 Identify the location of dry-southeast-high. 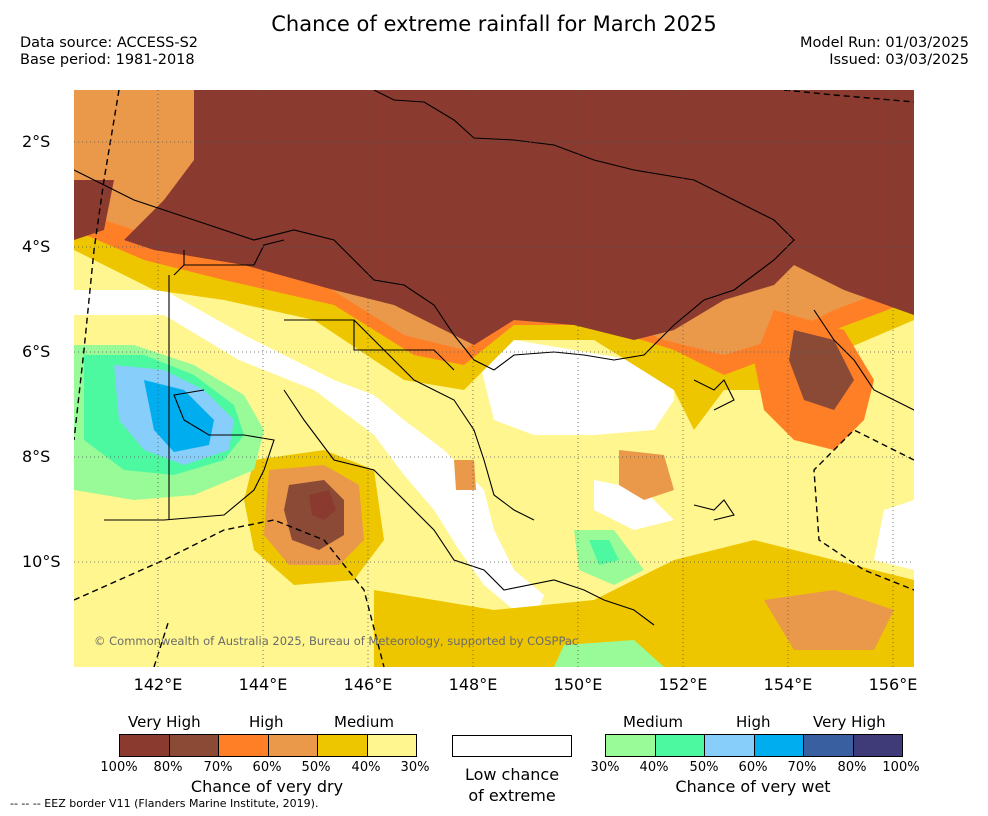
(829, 620).